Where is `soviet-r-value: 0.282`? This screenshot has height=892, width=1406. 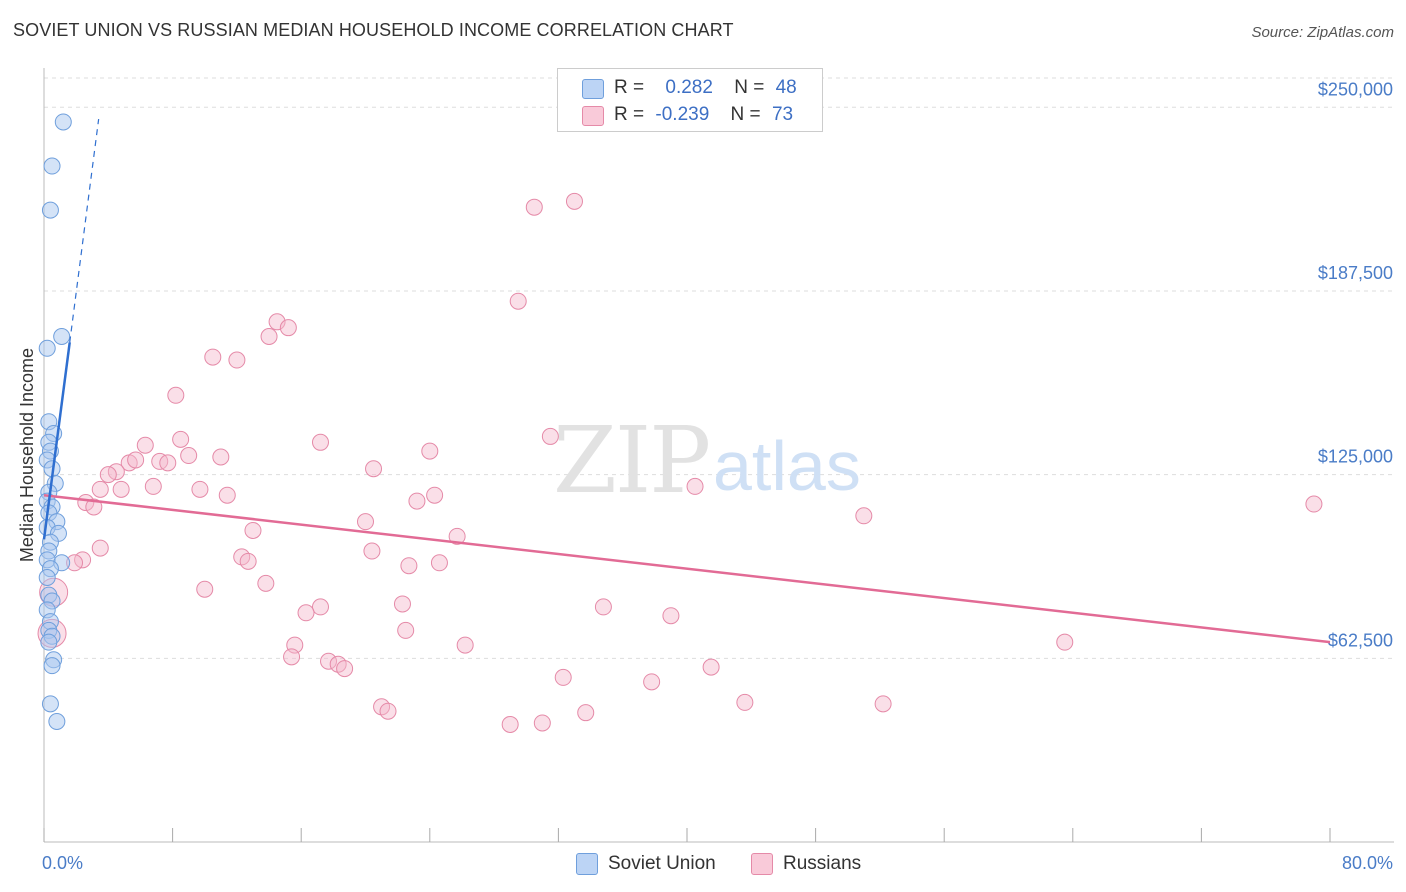 soviet-r-value: 0.282 is located at coordinates (689, 87).